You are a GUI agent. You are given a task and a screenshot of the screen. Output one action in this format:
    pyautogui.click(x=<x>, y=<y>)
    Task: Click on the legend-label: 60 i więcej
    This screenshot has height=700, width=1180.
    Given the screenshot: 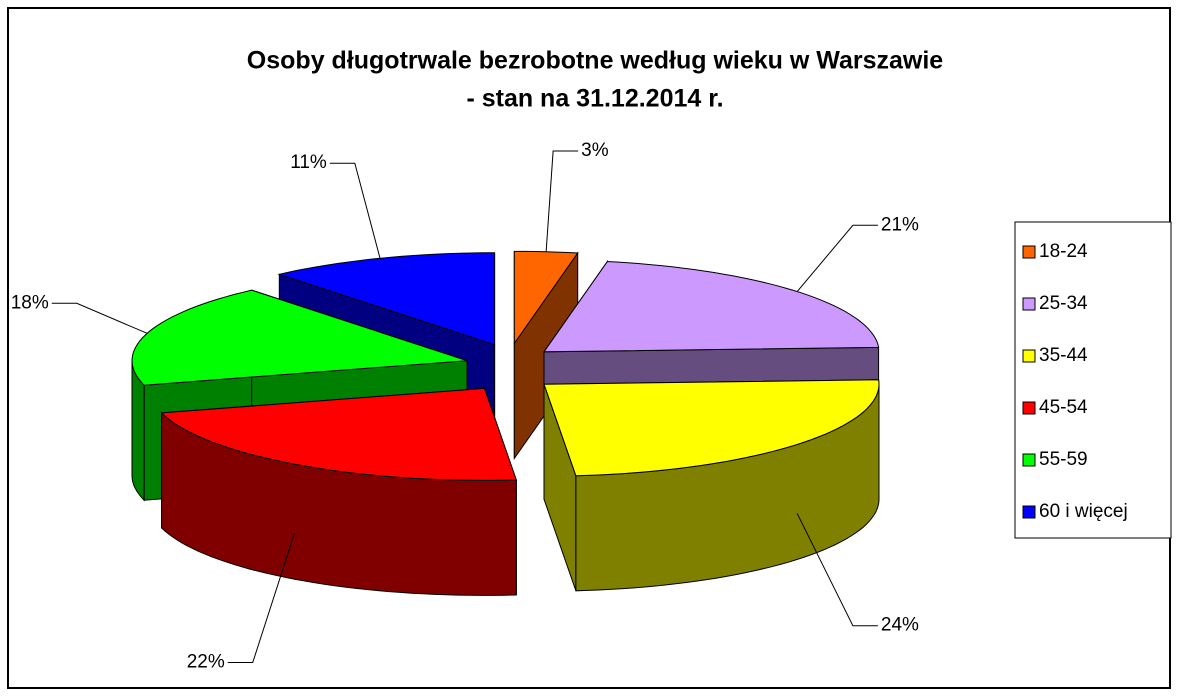 What is the action you would take?
    pyautogui.click(x=1083, y=511)
    